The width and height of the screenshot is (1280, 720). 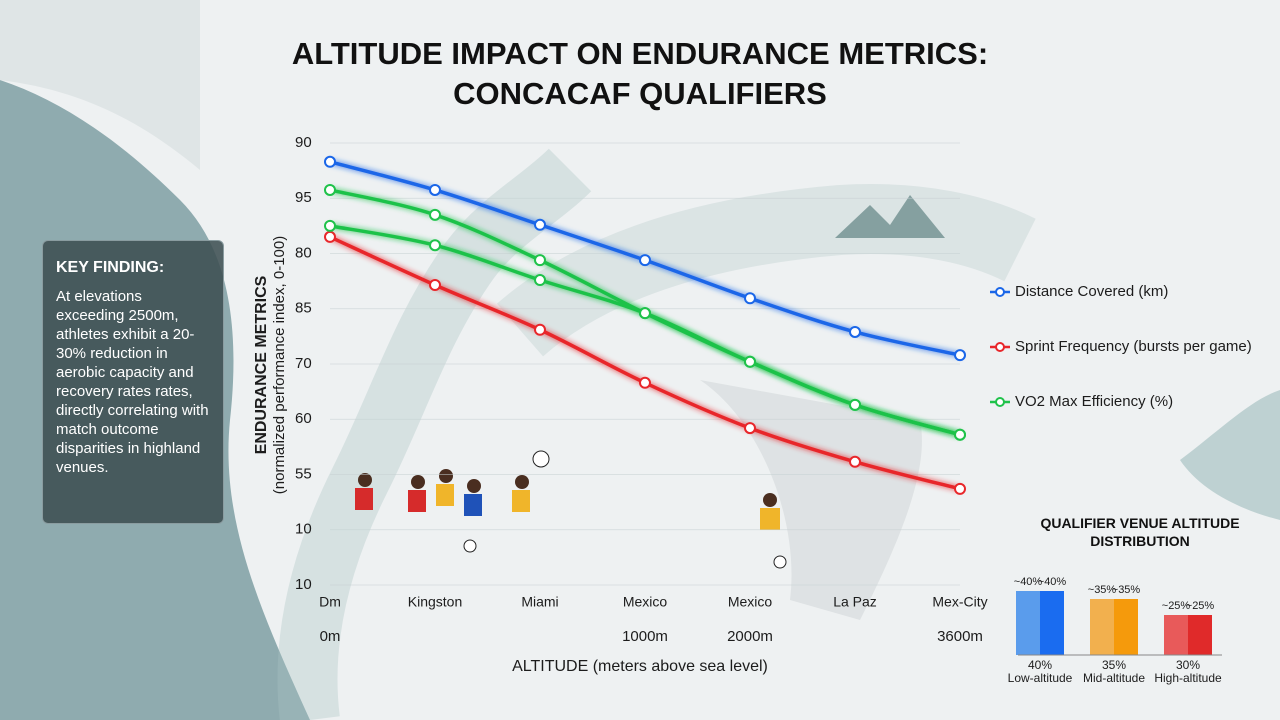 What do you see at coordinates (1114, 665) in the screenshot?
I see `bar-category-note: 35%` at bounding box center [1114, 665].